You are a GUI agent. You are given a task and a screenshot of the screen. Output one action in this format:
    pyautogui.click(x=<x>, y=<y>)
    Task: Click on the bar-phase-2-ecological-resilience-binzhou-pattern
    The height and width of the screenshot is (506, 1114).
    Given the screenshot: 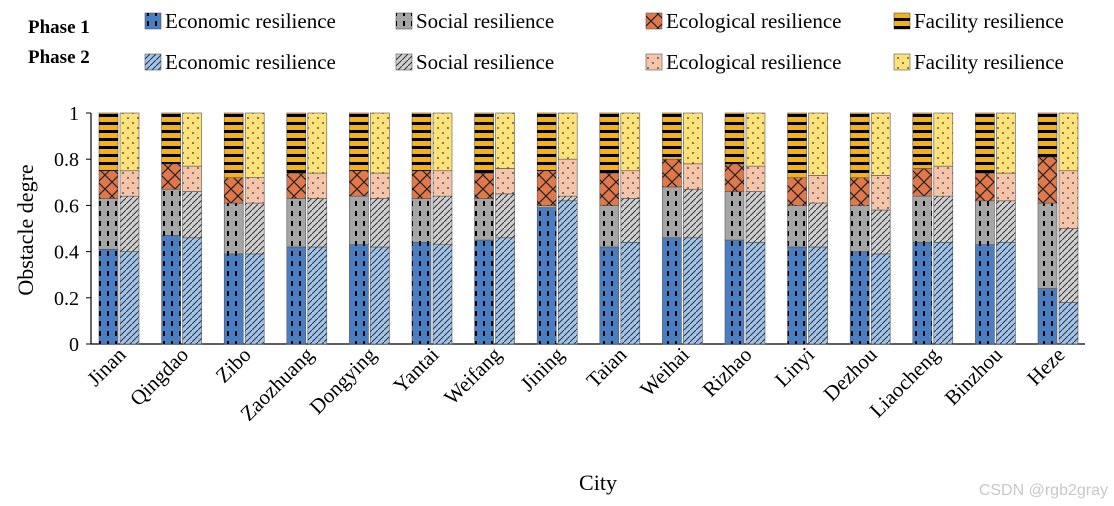 What is the action you would take?
    pyautogui.click(x=1006, y=187)
    